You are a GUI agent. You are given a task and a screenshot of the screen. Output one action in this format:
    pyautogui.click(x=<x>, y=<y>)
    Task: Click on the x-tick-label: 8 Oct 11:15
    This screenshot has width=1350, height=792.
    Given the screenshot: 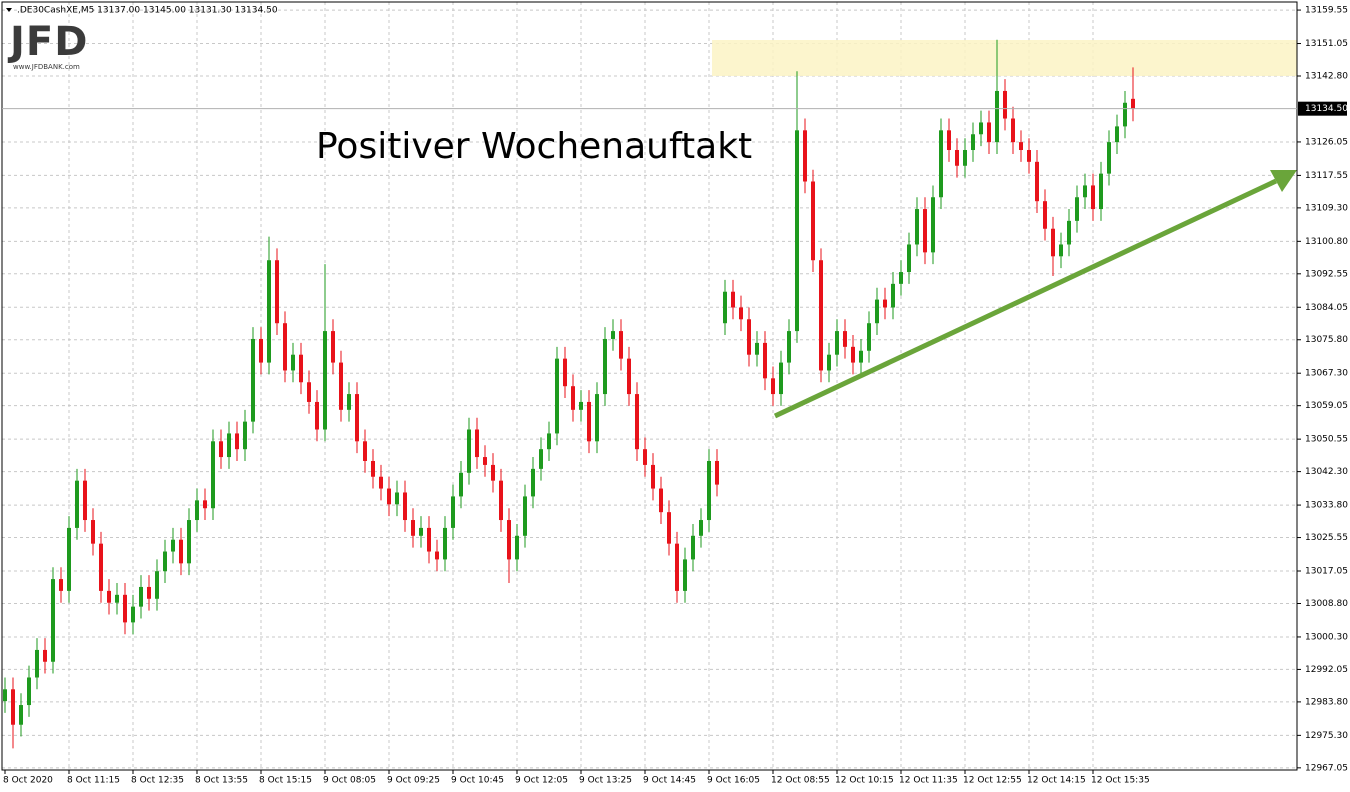 What is the action you would take?
    pyautogui.click(x=93, y=781)
    